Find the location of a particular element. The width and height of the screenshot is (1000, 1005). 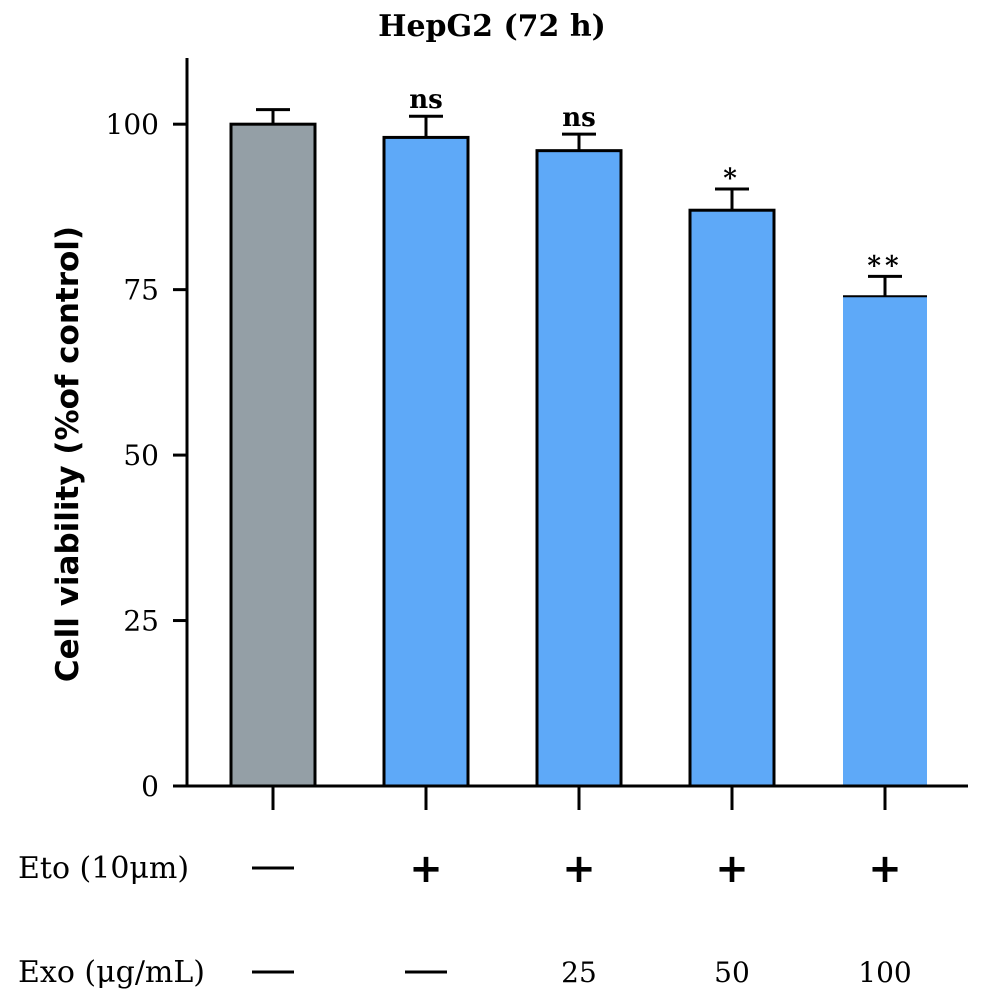

eto-row-label: Eto (10μm) is located at coordinates (103, 868).